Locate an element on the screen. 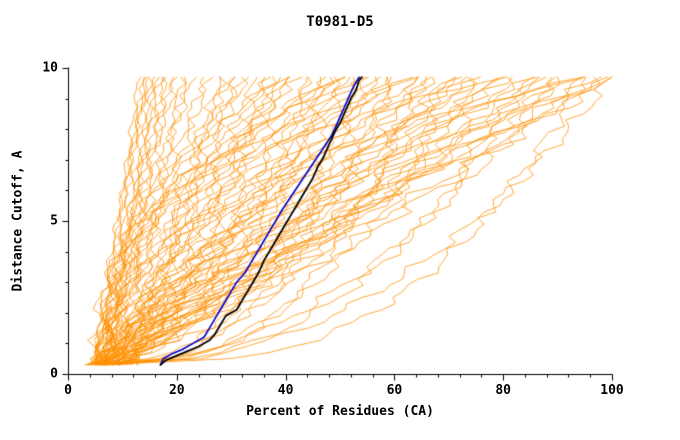 This screenshot has height=440, width=680. x-tick-label: 0 is located at coordinates (68, 390).